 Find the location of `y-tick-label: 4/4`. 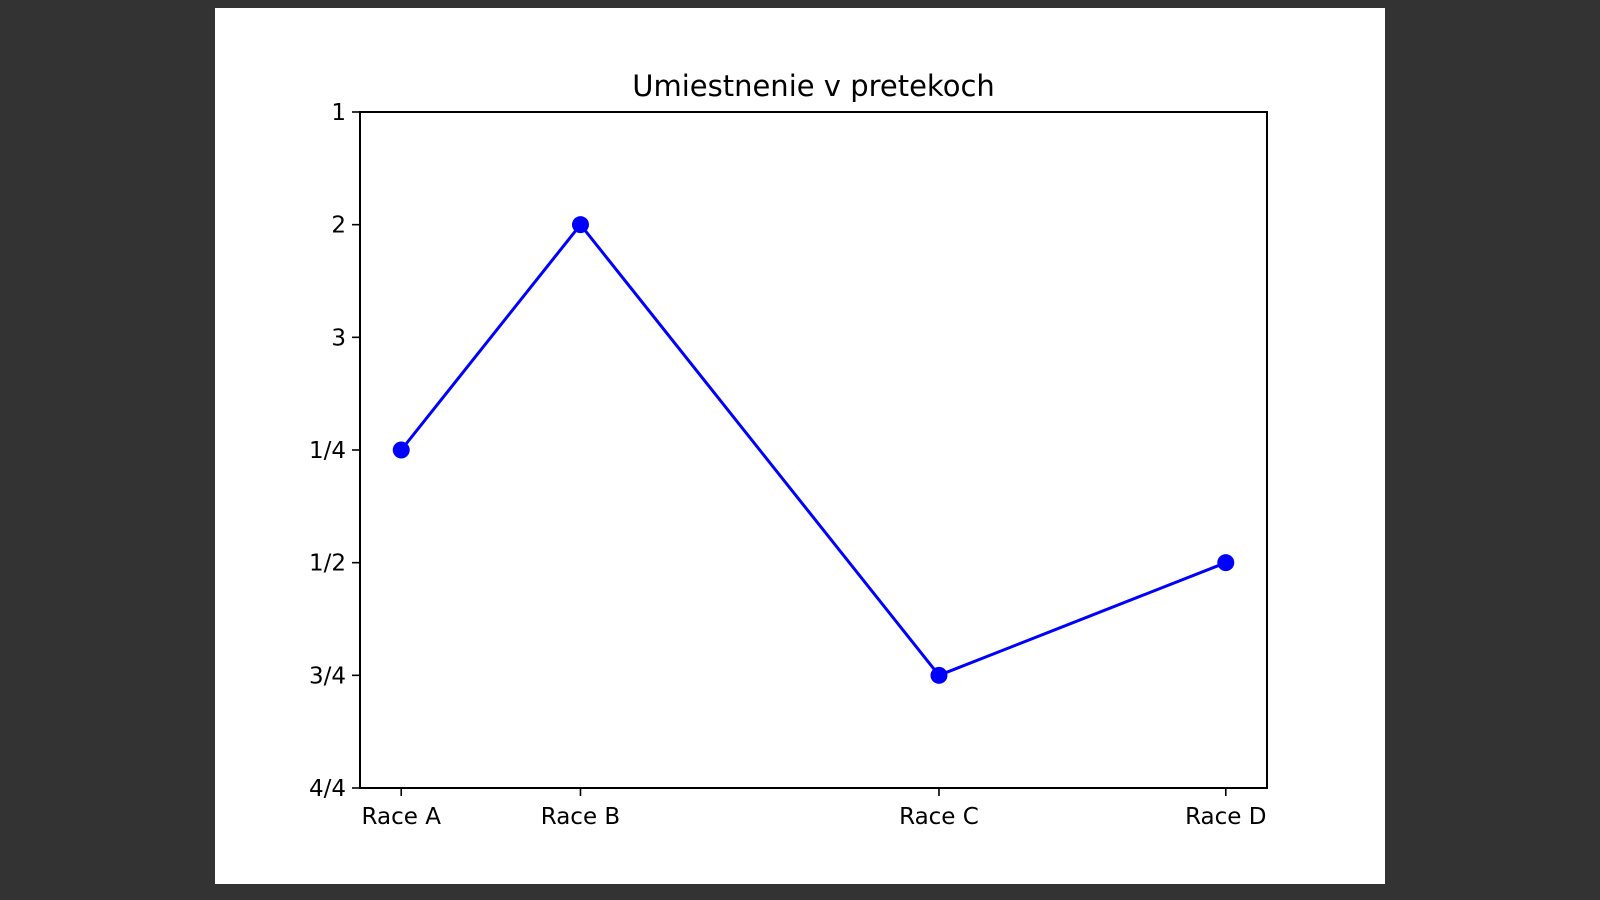

y-tick-label: 4/4 is located at coordinates (327, 789).